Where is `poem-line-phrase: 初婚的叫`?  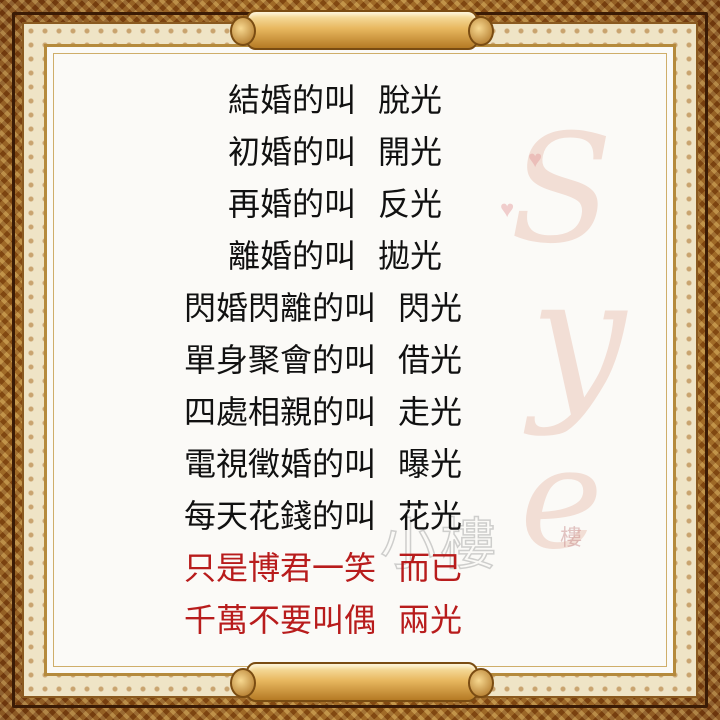
poem-line-phrase: 初婚的叫 is located at coordinates (292, 152).